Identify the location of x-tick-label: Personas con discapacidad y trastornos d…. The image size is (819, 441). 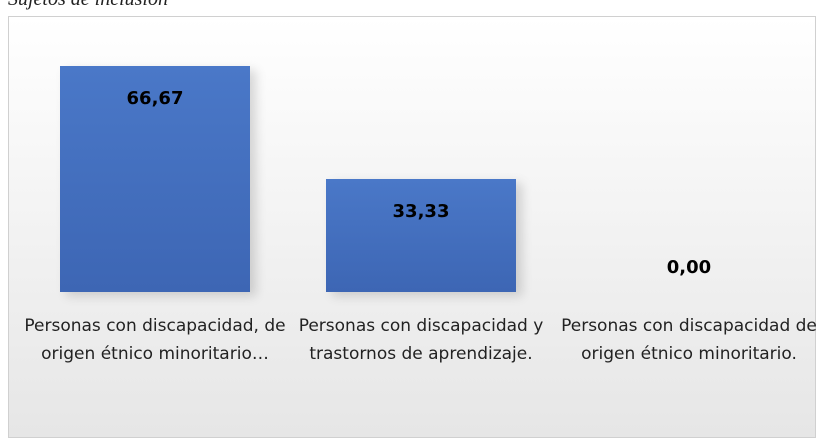
(421, 340).